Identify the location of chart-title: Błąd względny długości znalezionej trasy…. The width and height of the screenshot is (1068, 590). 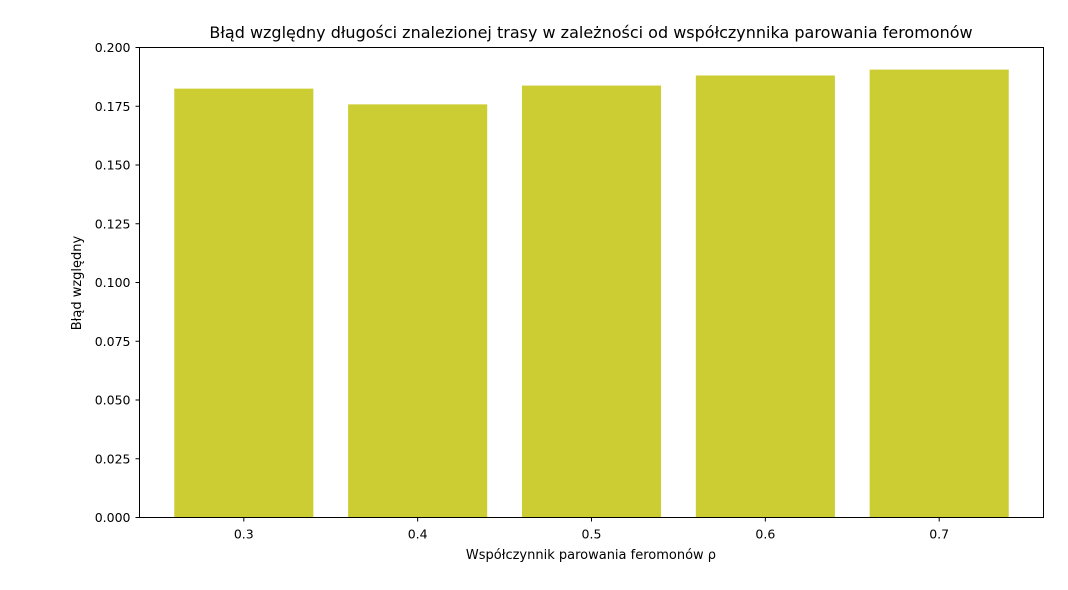
(590, 32).